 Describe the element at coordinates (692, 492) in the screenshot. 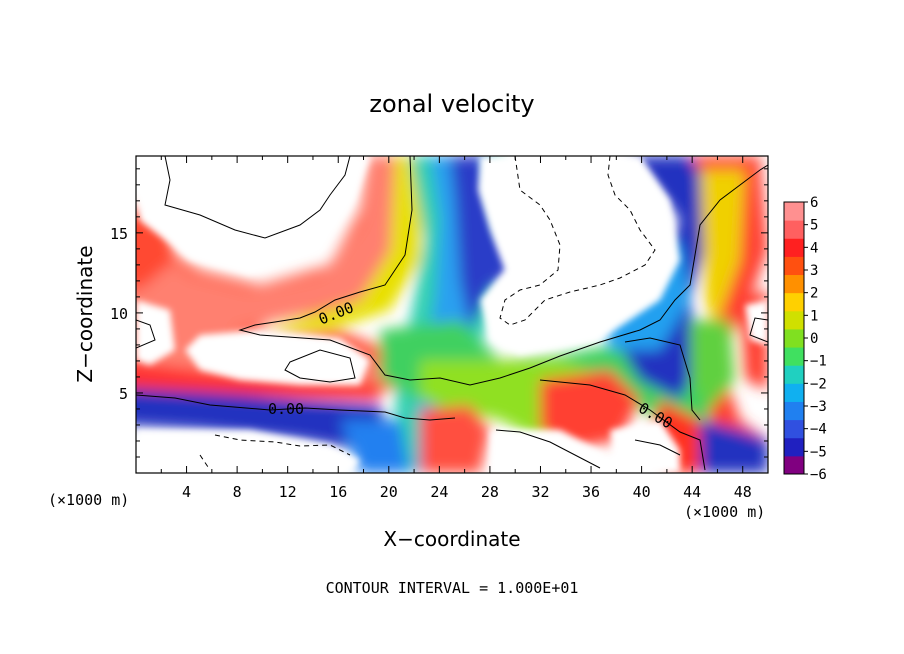

I see `x-tick-label: 44` at that location.